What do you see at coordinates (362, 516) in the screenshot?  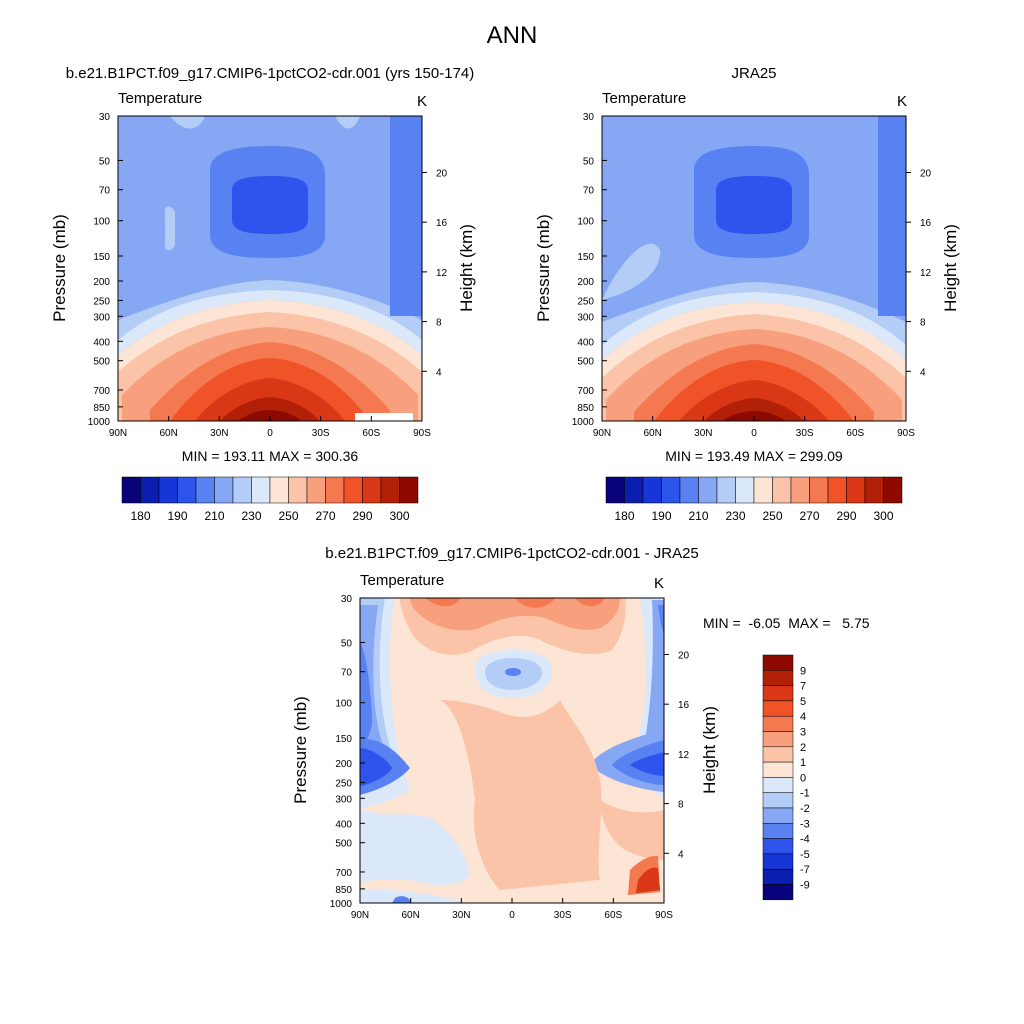 I see `colorbar-label: 290` at bounding box center [362, 516].